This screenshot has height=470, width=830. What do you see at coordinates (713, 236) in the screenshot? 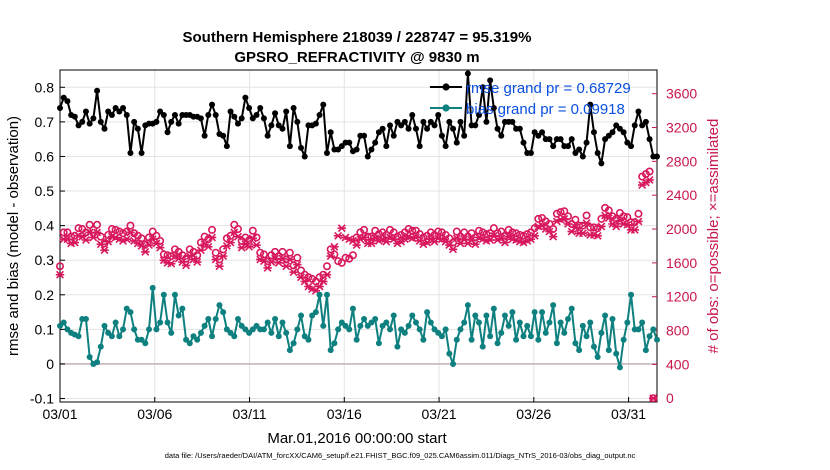
I see `y2-axis-label: # of obs: o=possible; ×=assimilated` at bounding box center [713, 236].